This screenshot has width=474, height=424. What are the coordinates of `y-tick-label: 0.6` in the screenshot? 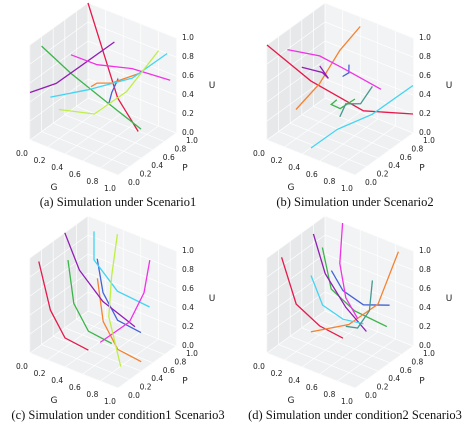 It's located at (169, 157).